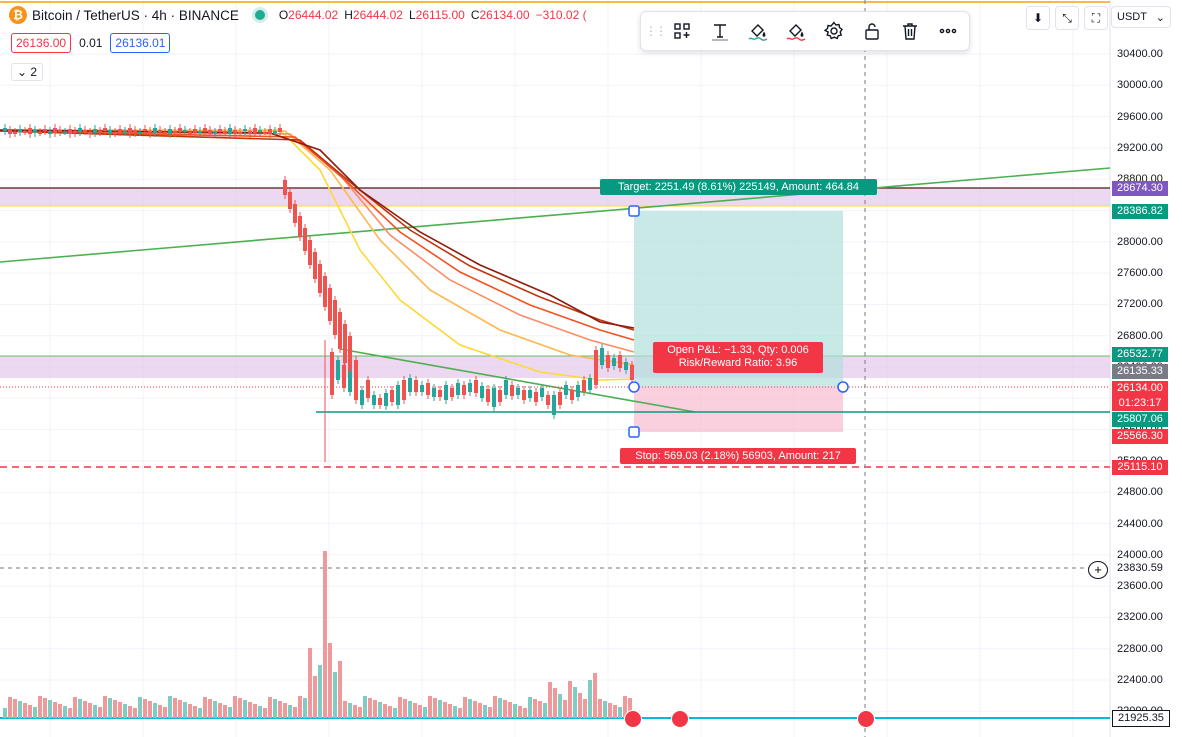 This screenshot has height=737, width=1182. What do you see at coordinates (135, 15) in the screenshot?
I see `symbol-title: Bitcoin / TetherUS · 4h · BINANCE` at bounding box center [135, 15].